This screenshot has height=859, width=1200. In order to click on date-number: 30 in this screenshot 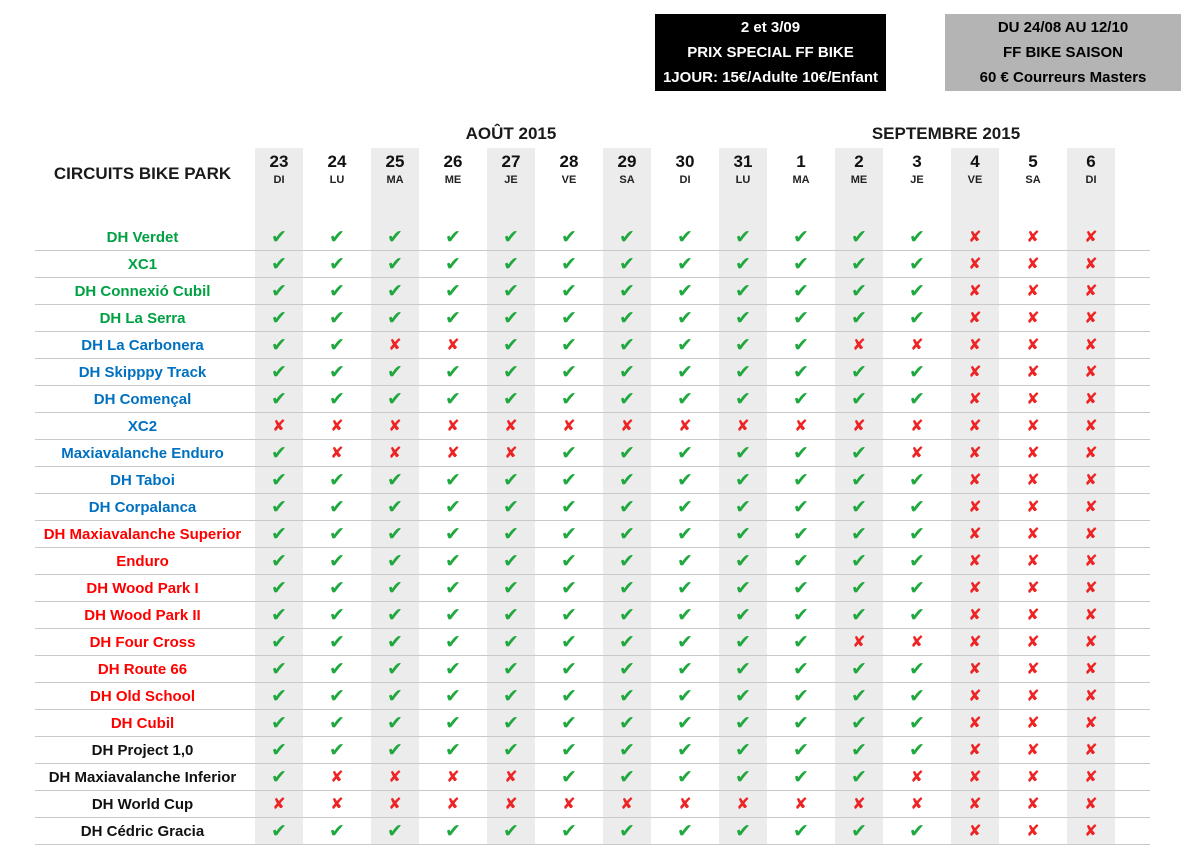, I will do `click(685, 161)`.